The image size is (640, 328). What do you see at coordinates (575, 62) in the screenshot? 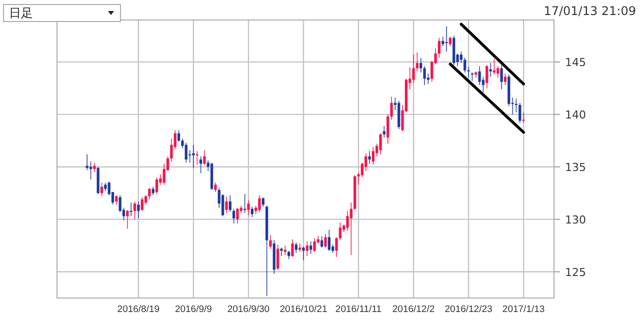
I see `ytick: 145` at bounding box center [575, 62].